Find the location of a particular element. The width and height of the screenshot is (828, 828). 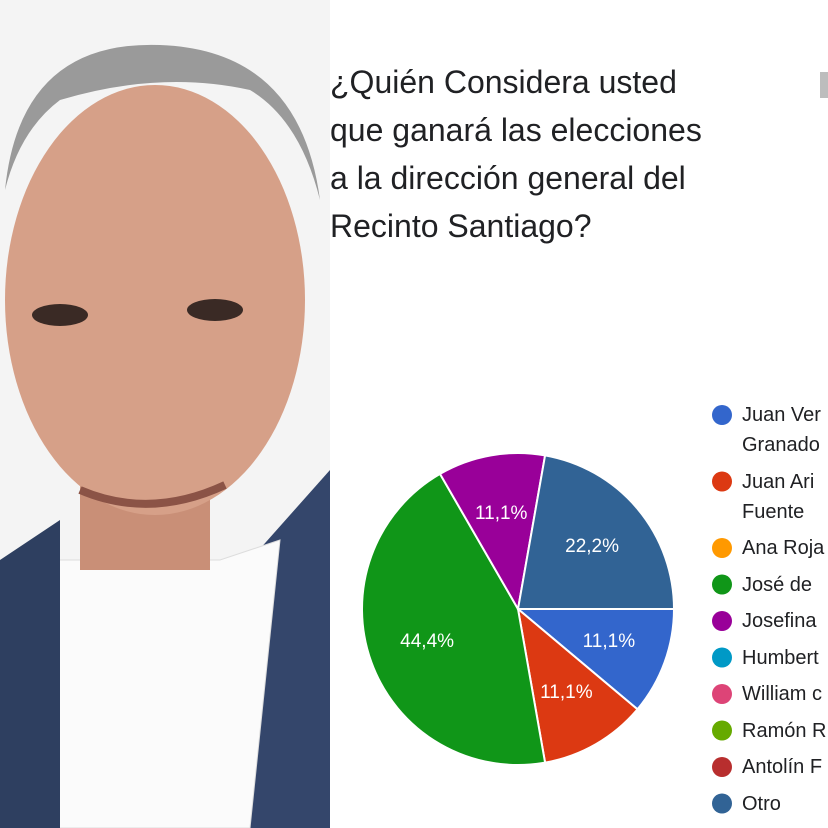

hair is located at coordinates (162, 122).